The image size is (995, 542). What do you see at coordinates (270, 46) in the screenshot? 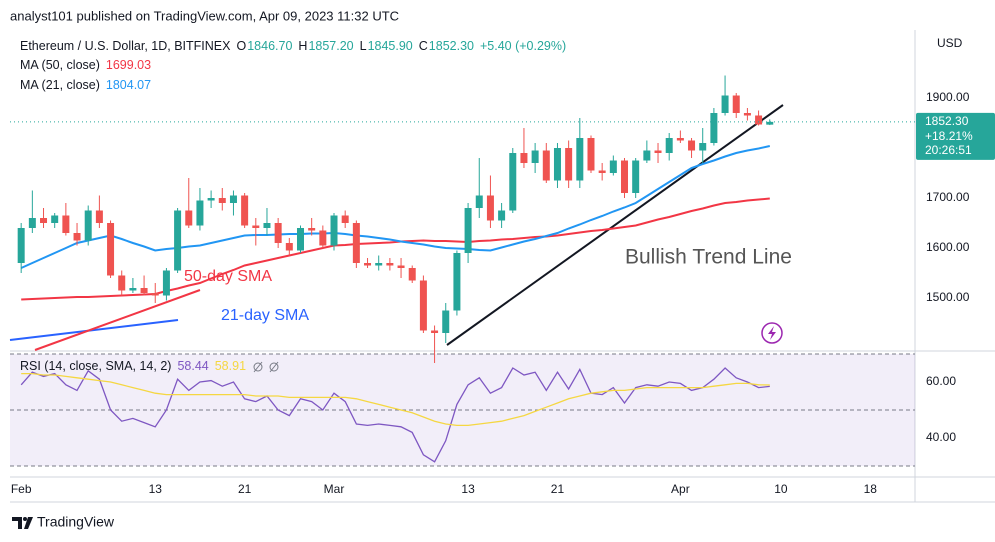
I see `legend-value: 1846.70` at bounding box center [270, 46].